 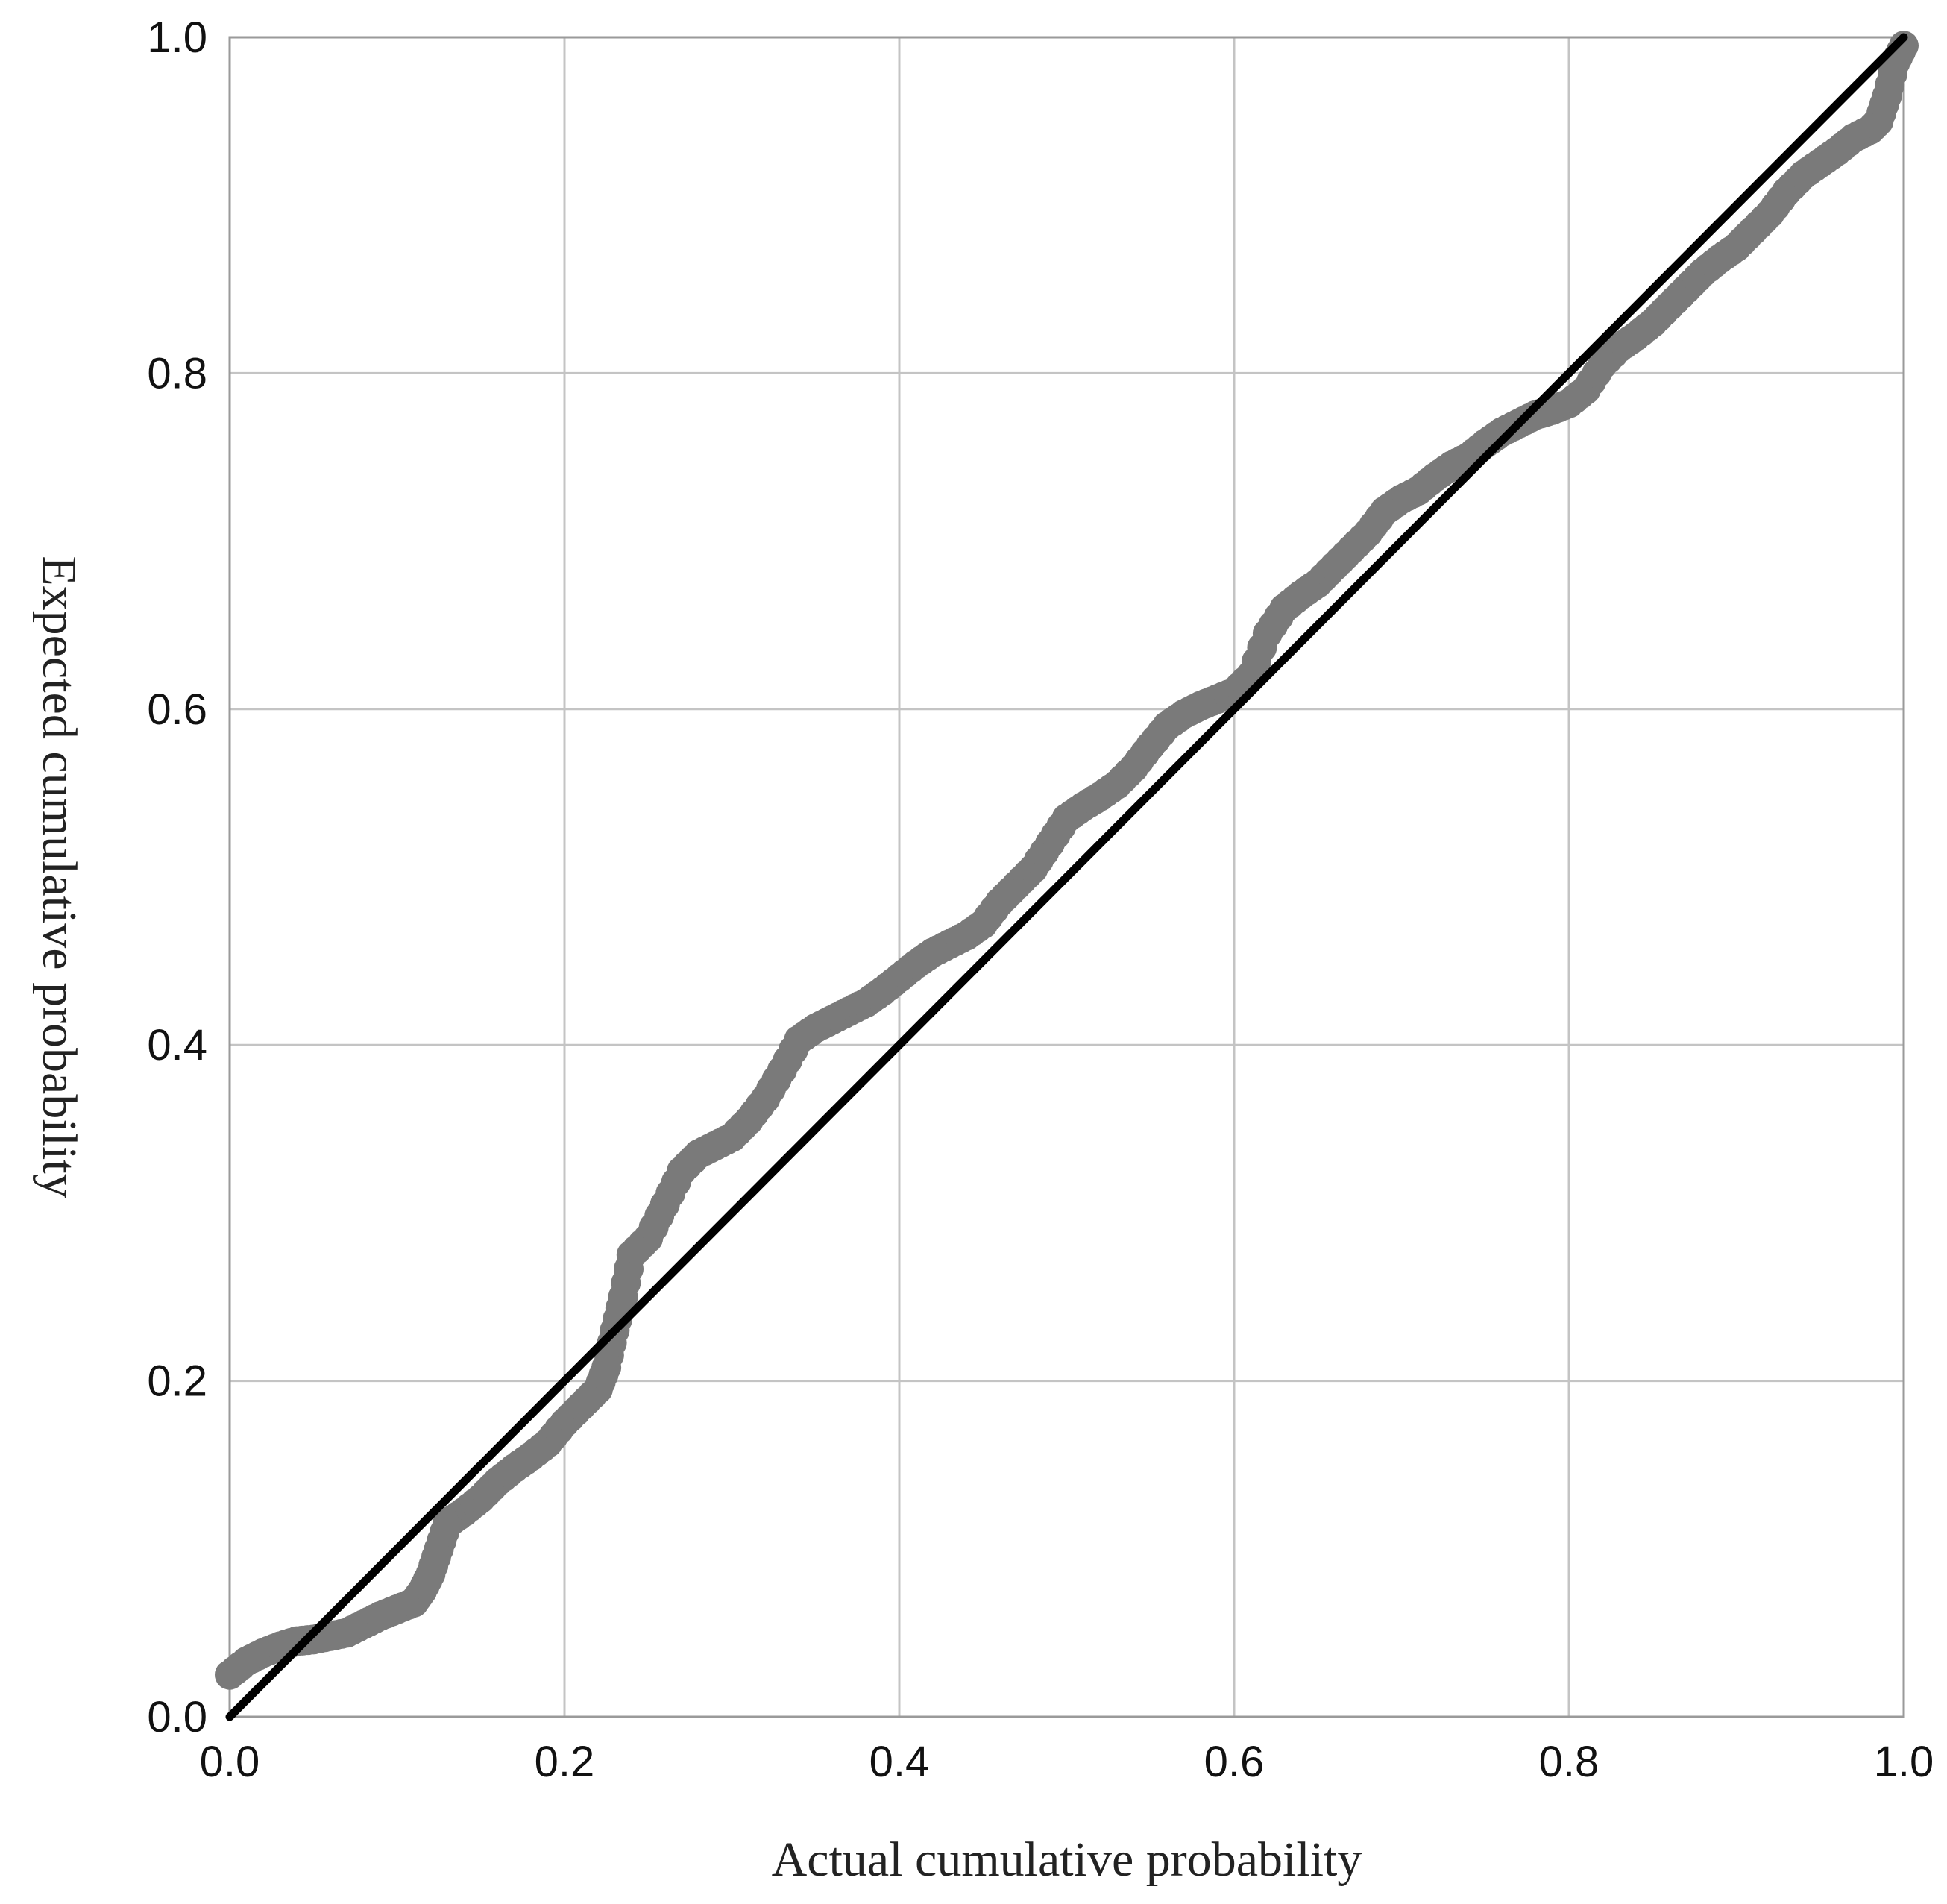 What do you see at coordinates (1067, 1762) in the screenshot?
I see `x-axis-ticks: 0.0 0.2 0.4 0.6 0.8 1.0` at bounding box center [1067, 1762].